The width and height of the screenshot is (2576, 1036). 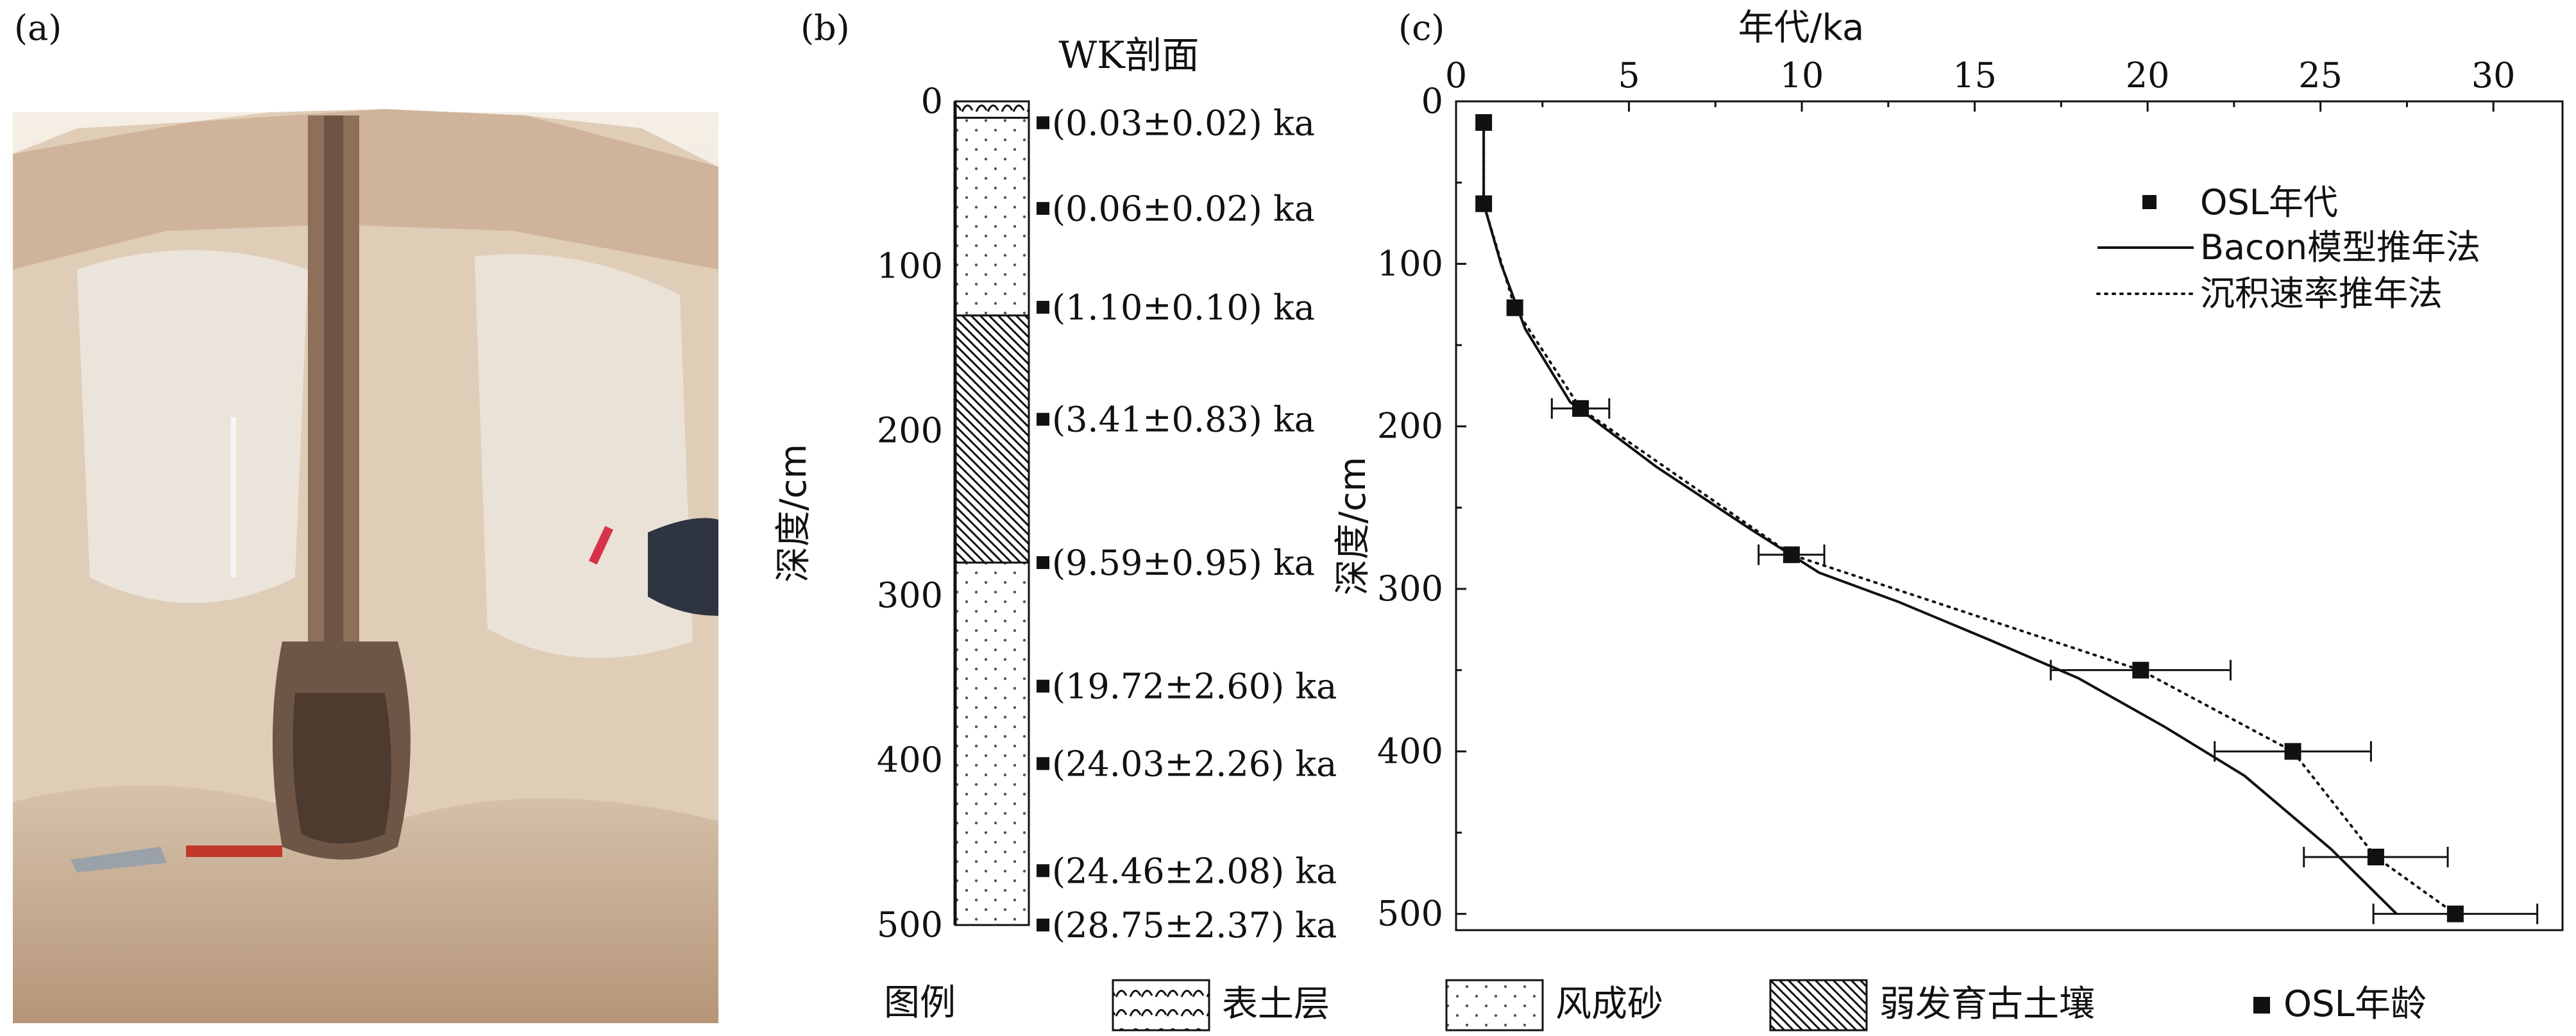 I want to click on column-sample-label: (0.06±0.02) ka, so click(x=1183, y=209).